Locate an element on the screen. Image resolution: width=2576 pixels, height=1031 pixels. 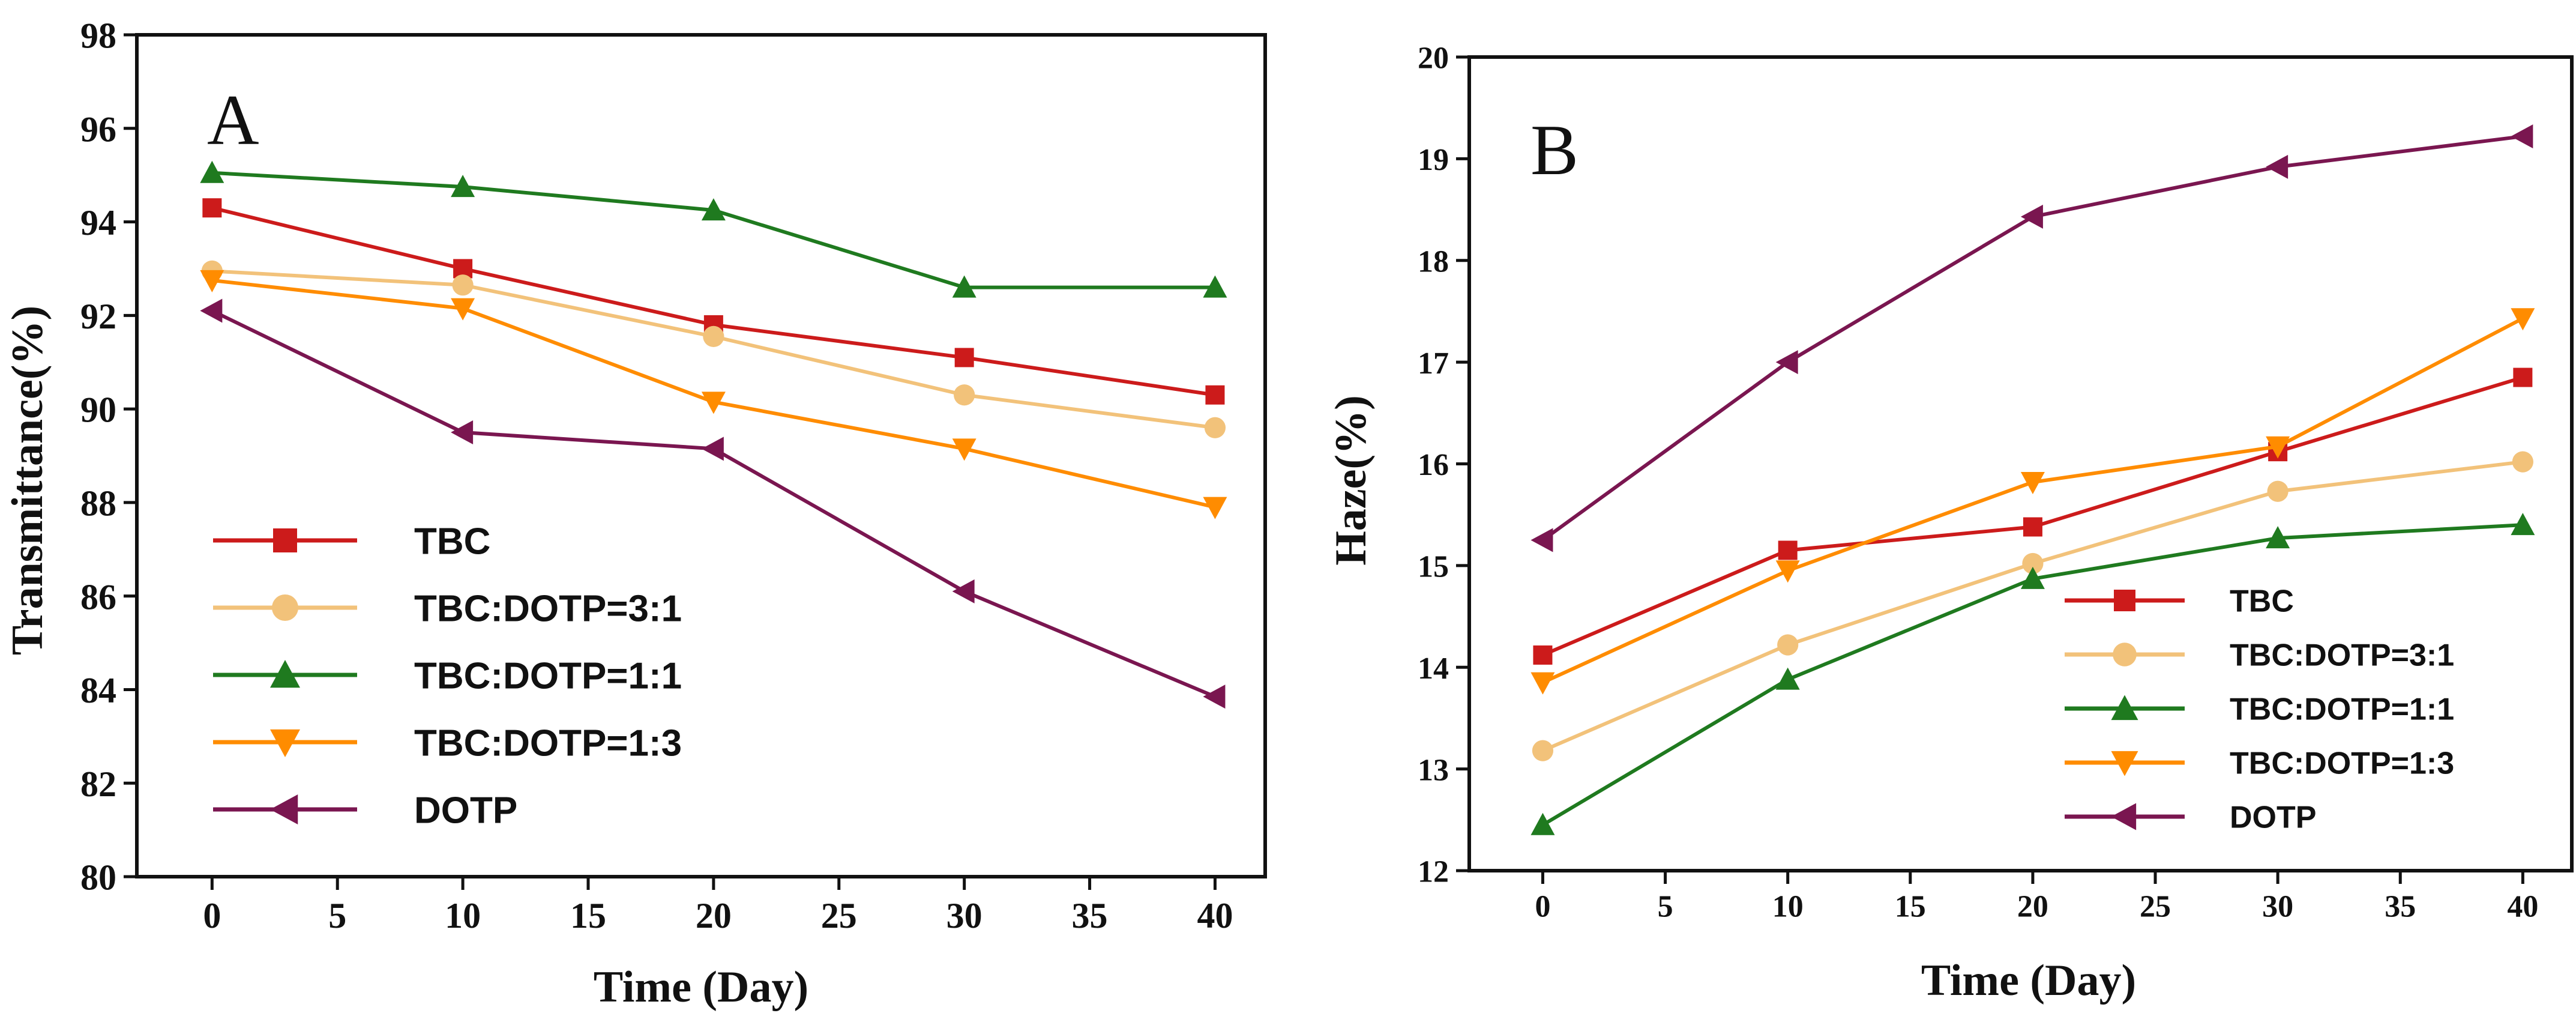
y-tick-label: 12 is located at coordinates (1433, 872).